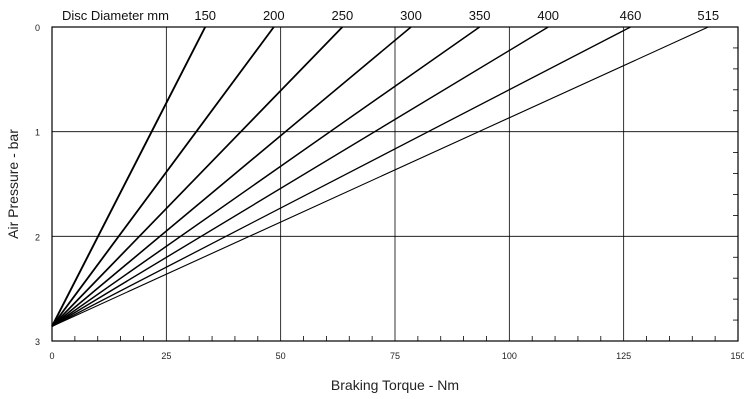 This screenshot has width=744, height=399. I want to click on x-tick-labels: 0 25 50 75 100 125 150, so click(396, 356).